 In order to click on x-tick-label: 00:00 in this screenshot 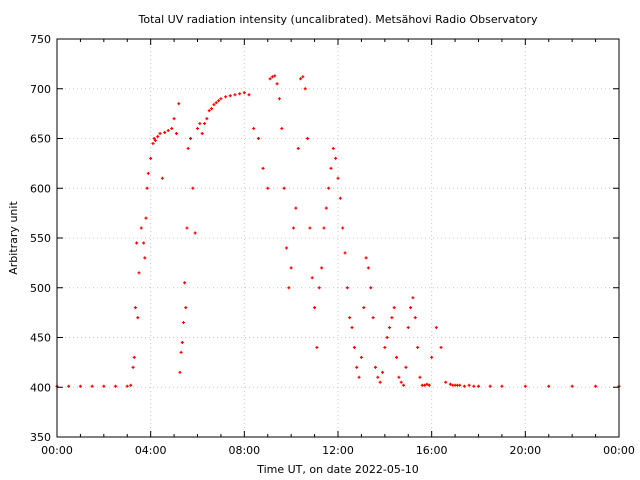, I will do `click(619, 450)`.